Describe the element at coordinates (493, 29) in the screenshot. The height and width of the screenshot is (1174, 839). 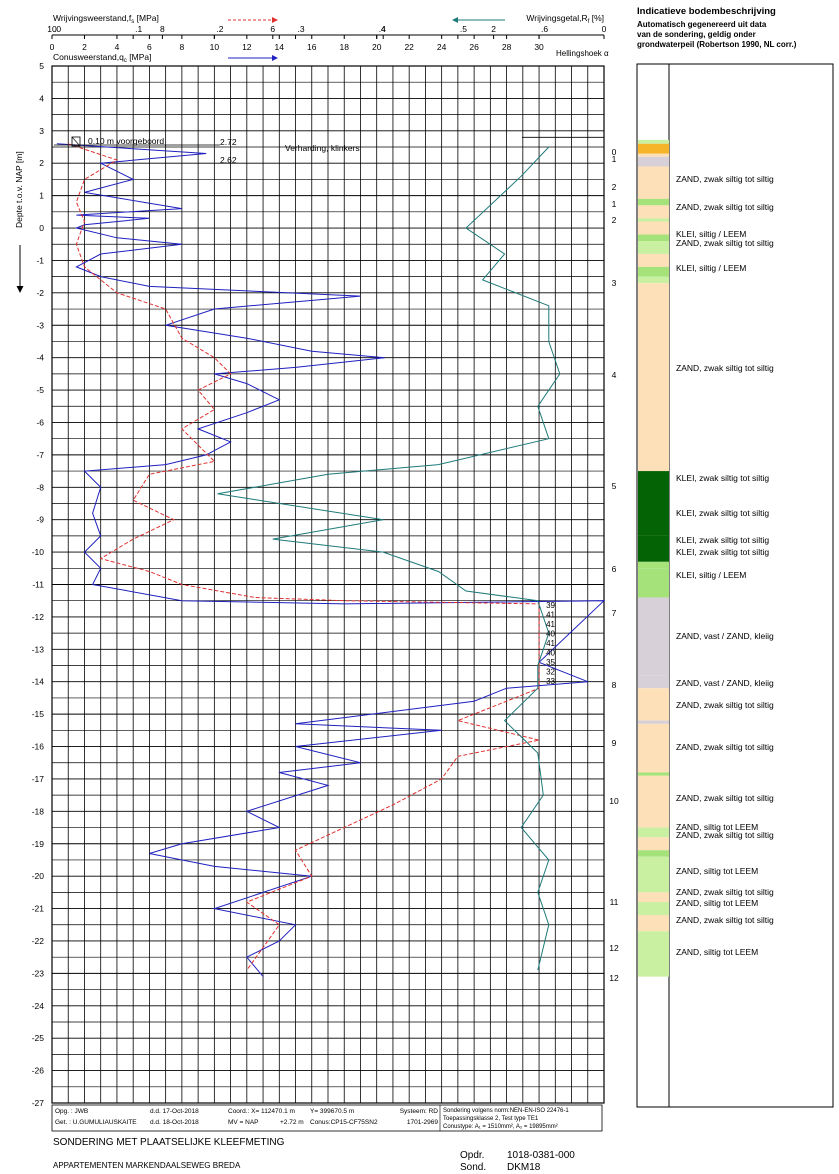
I see `rf-tick-label: 2` at that location.